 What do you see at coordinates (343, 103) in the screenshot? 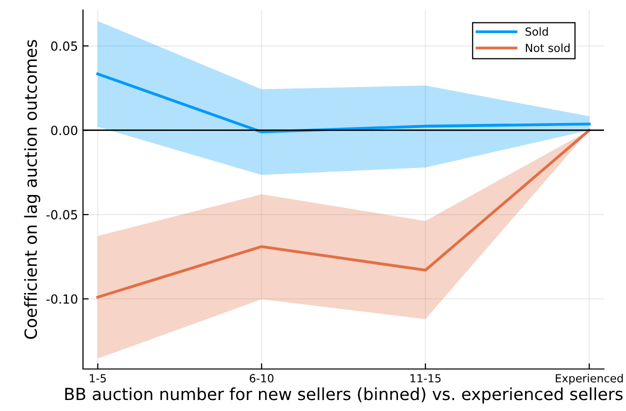
I see `line-series` at bounding box center [343, 103].